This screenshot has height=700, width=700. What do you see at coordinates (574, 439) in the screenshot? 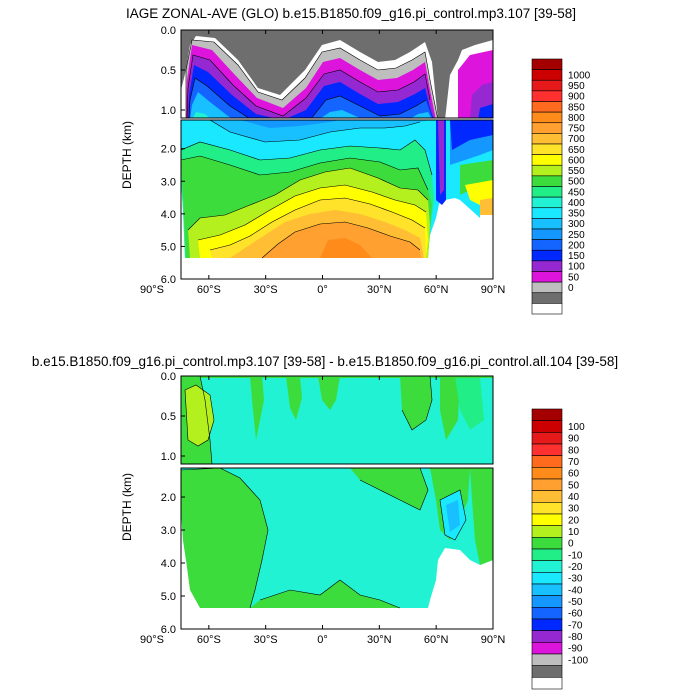
I see `colorbar-label: 90` at bounding box center [574, 439].